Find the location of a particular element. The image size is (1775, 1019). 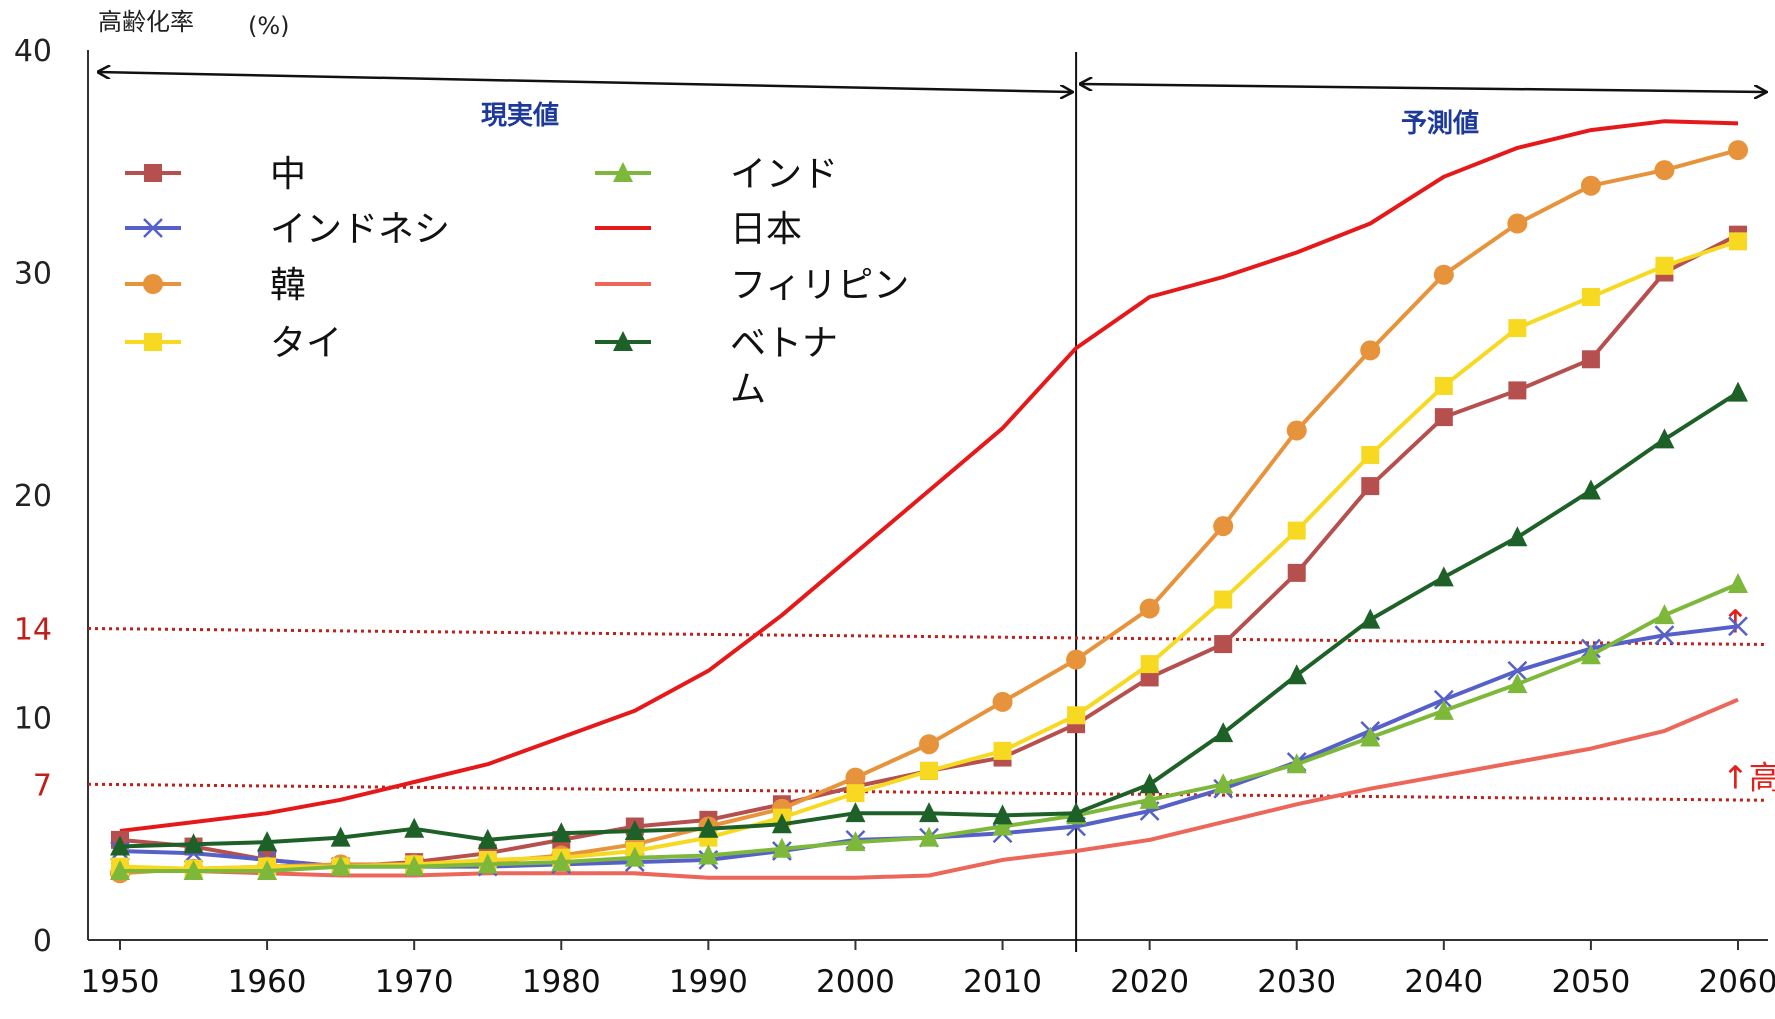

legend-label: インド is located at coordinates (784, 174).